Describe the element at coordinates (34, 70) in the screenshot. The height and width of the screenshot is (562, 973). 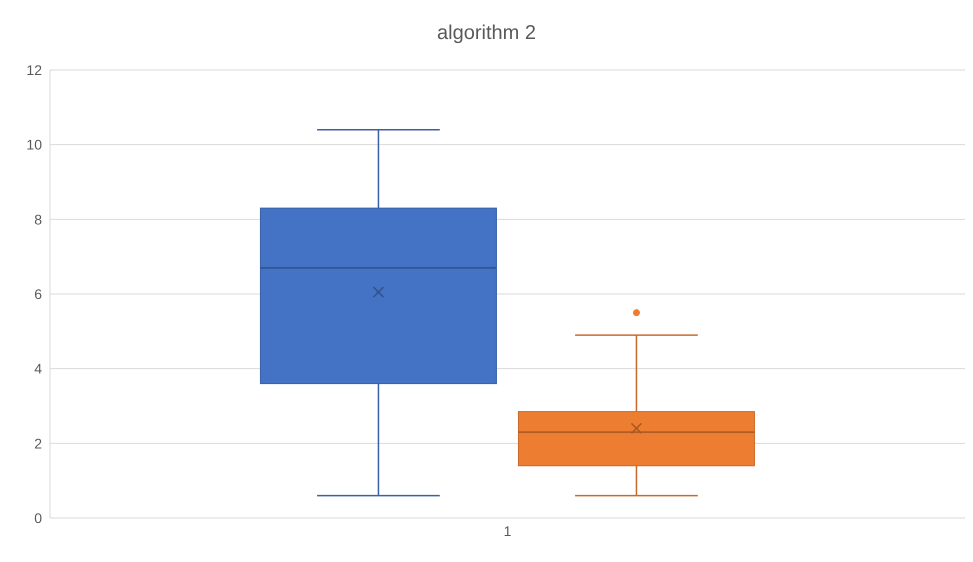
I see `y-tick-label: 12` at that location.